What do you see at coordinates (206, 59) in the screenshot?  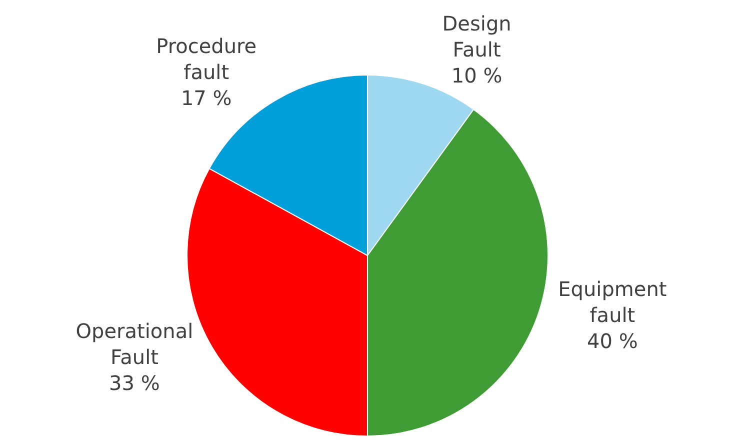 I see `slice-label: Procedure fault` at bounding box center [206, 59].